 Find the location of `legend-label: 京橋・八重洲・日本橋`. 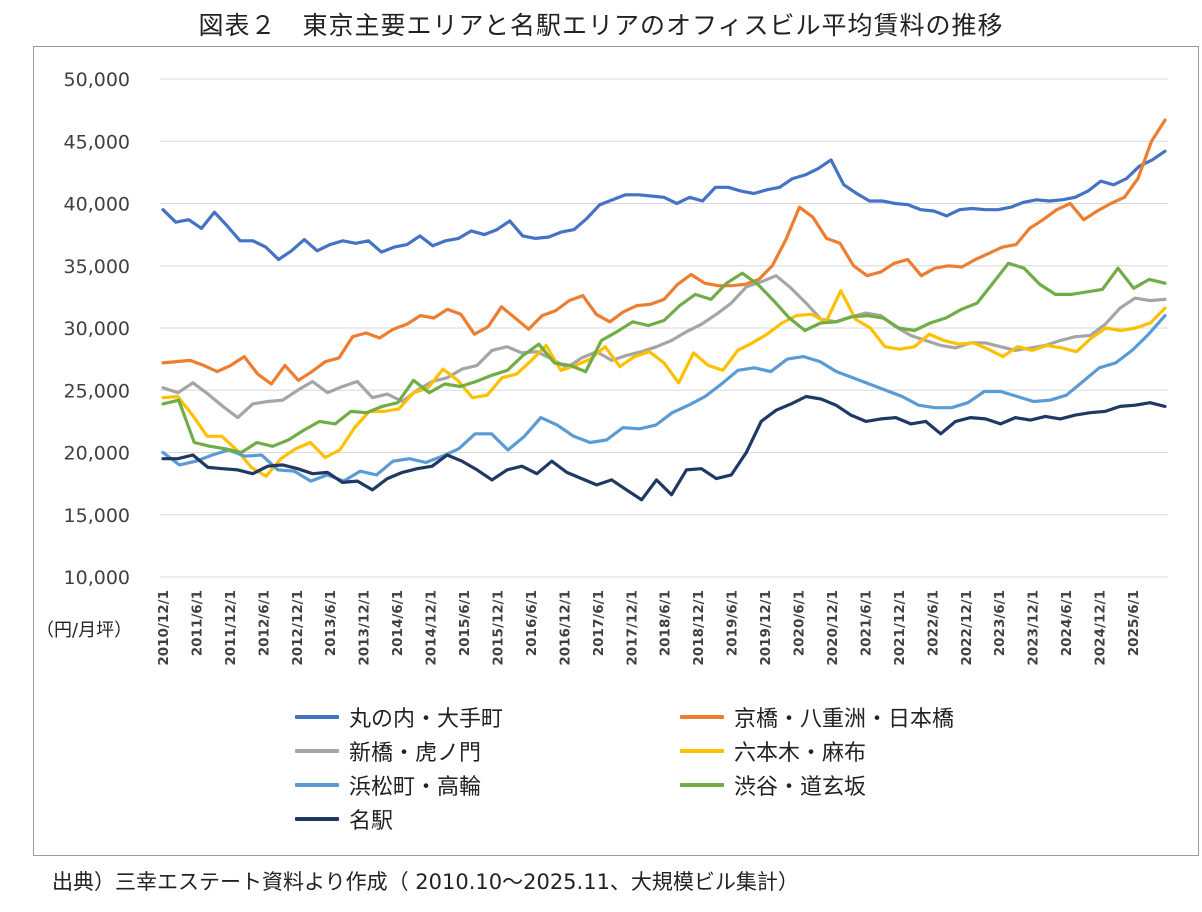

legend-label: 京橋・八重洲・日本橋 is located at coordinates (844, 719).